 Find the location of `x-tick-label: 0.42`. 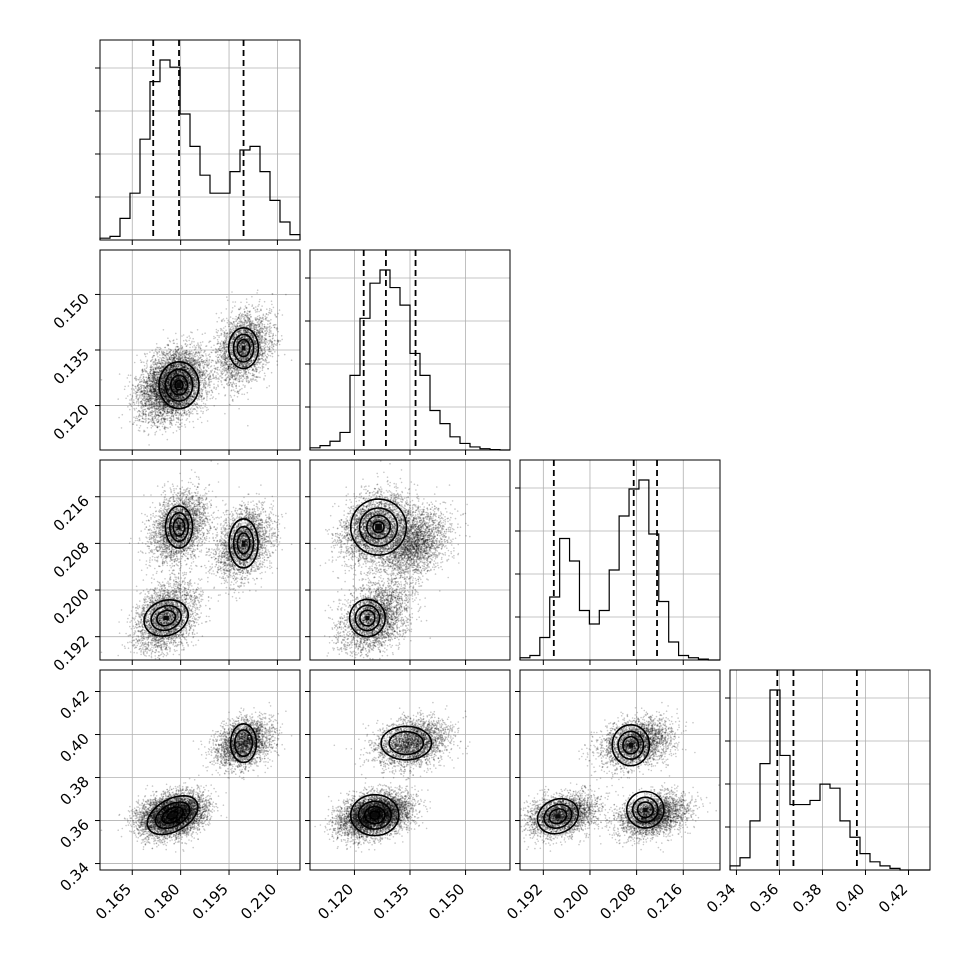

x-tick-label: 0.42 is located at coordinates (893, 898).